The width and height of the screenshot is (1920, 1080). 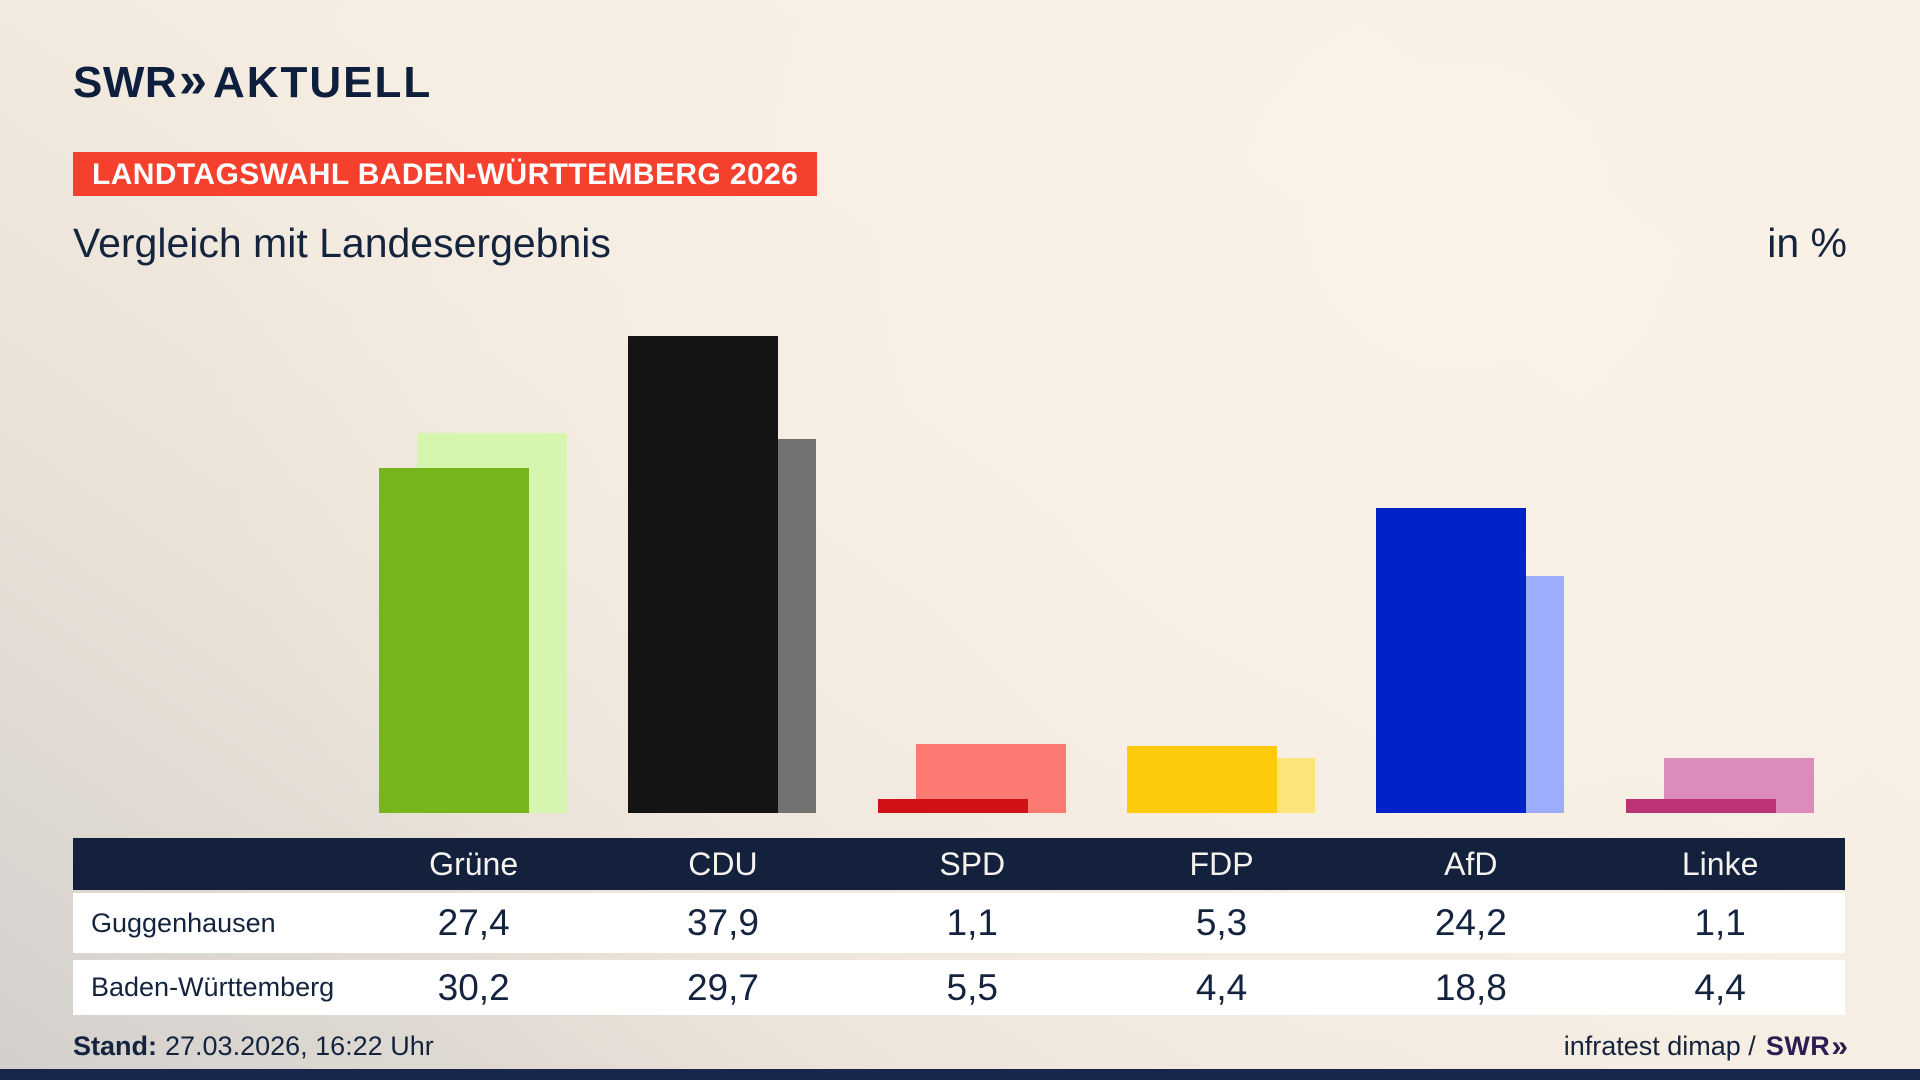 What do you see at coordinates (972, 987) in the screenshot?
I see `value-cell-spd: 5,5` at bounding box center [972, 987].